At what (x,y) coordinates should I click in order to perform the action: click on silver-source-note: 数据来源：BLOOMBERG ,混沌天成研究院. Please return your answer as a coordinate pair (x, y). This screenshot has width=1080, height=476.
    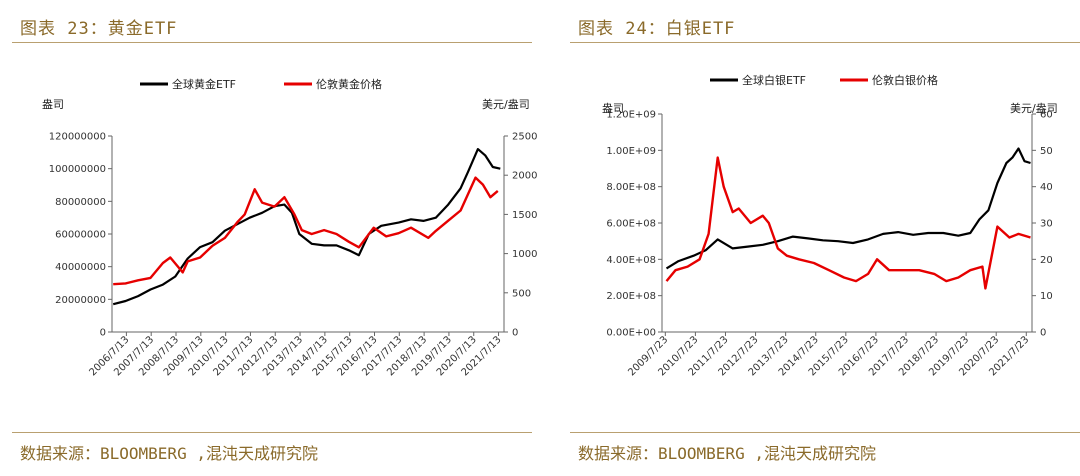
    Looking at the image, I should click on (727, 453).